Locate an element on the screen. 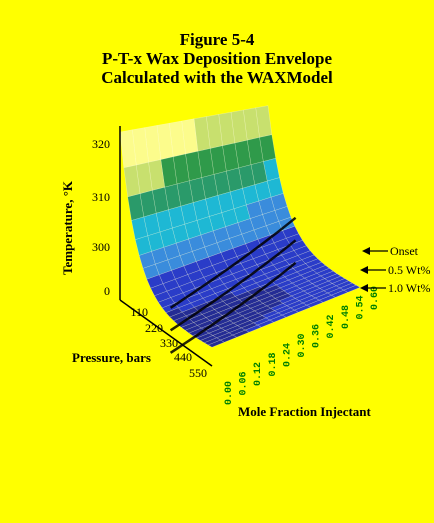 This screenshot has width=434, height=523. legend-0-5-wt-label: 0.5 Wt% is located at coordinates (409, 270).